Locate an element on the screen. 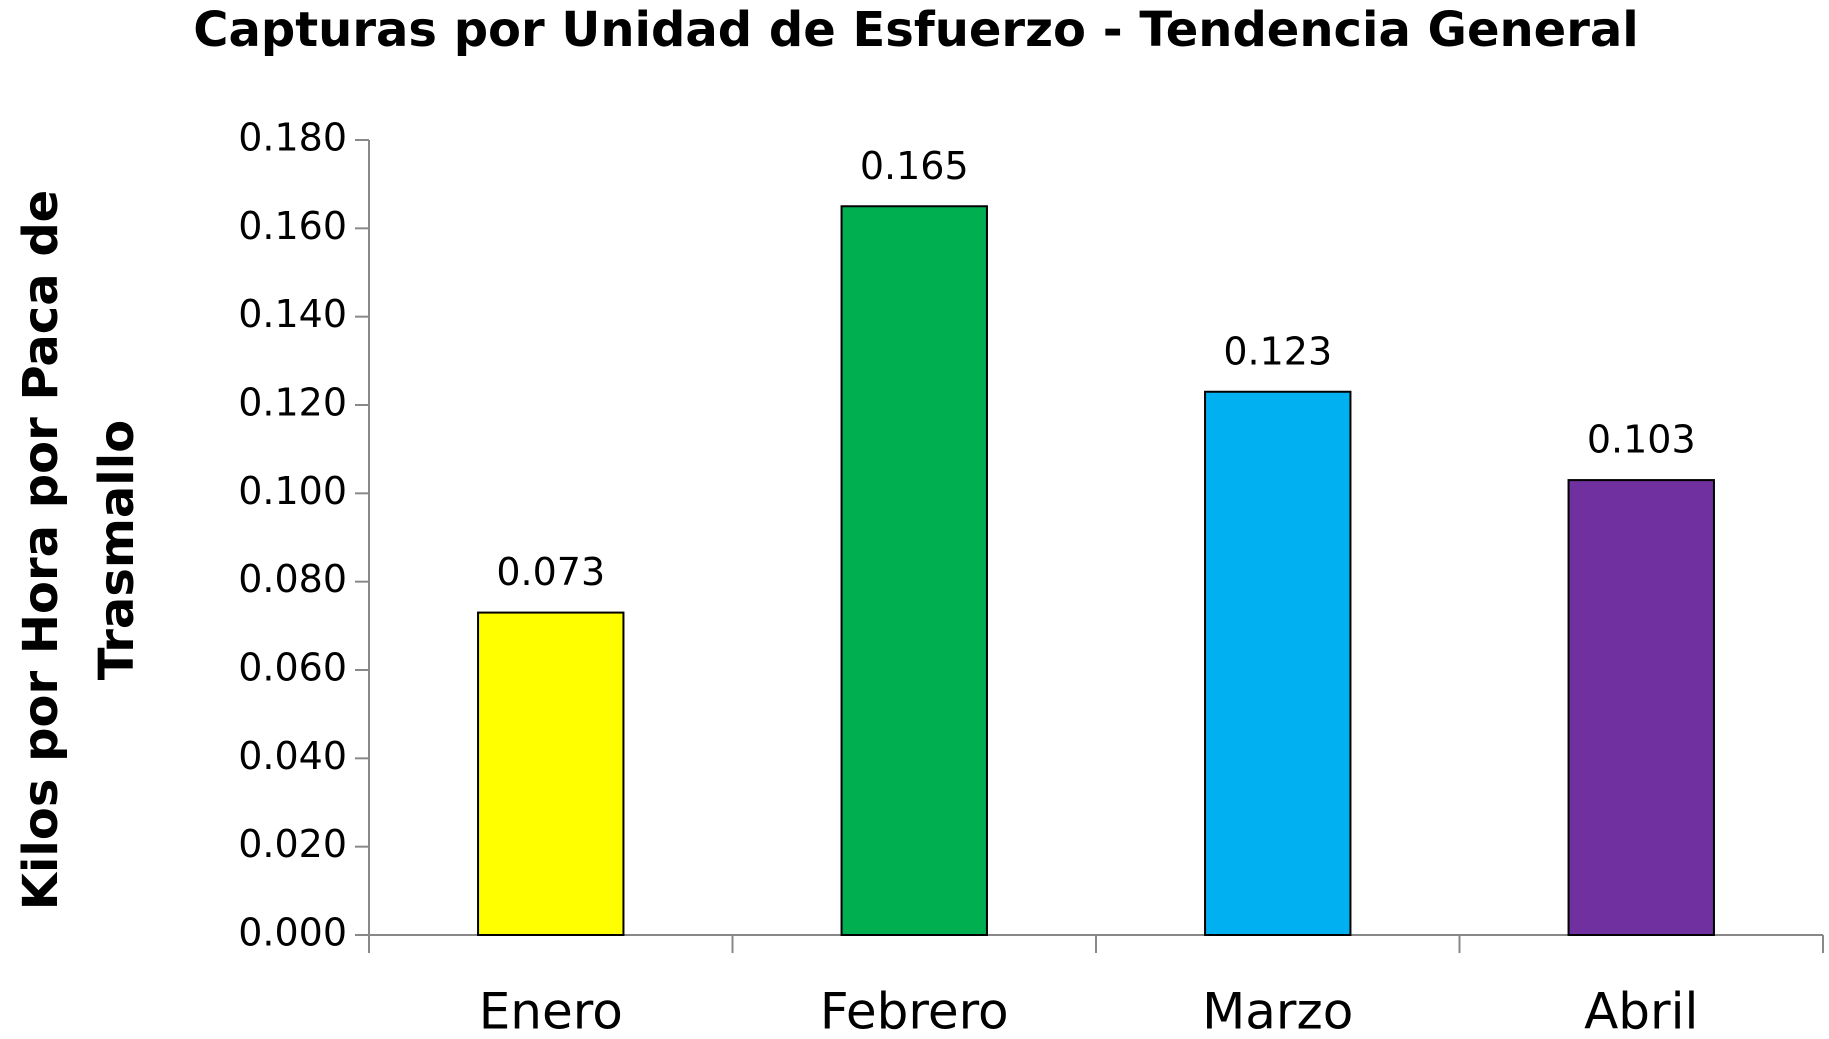 The image size is (1829, 1039). y-tick-label: 0.060 is located at coordinates (292, 668).